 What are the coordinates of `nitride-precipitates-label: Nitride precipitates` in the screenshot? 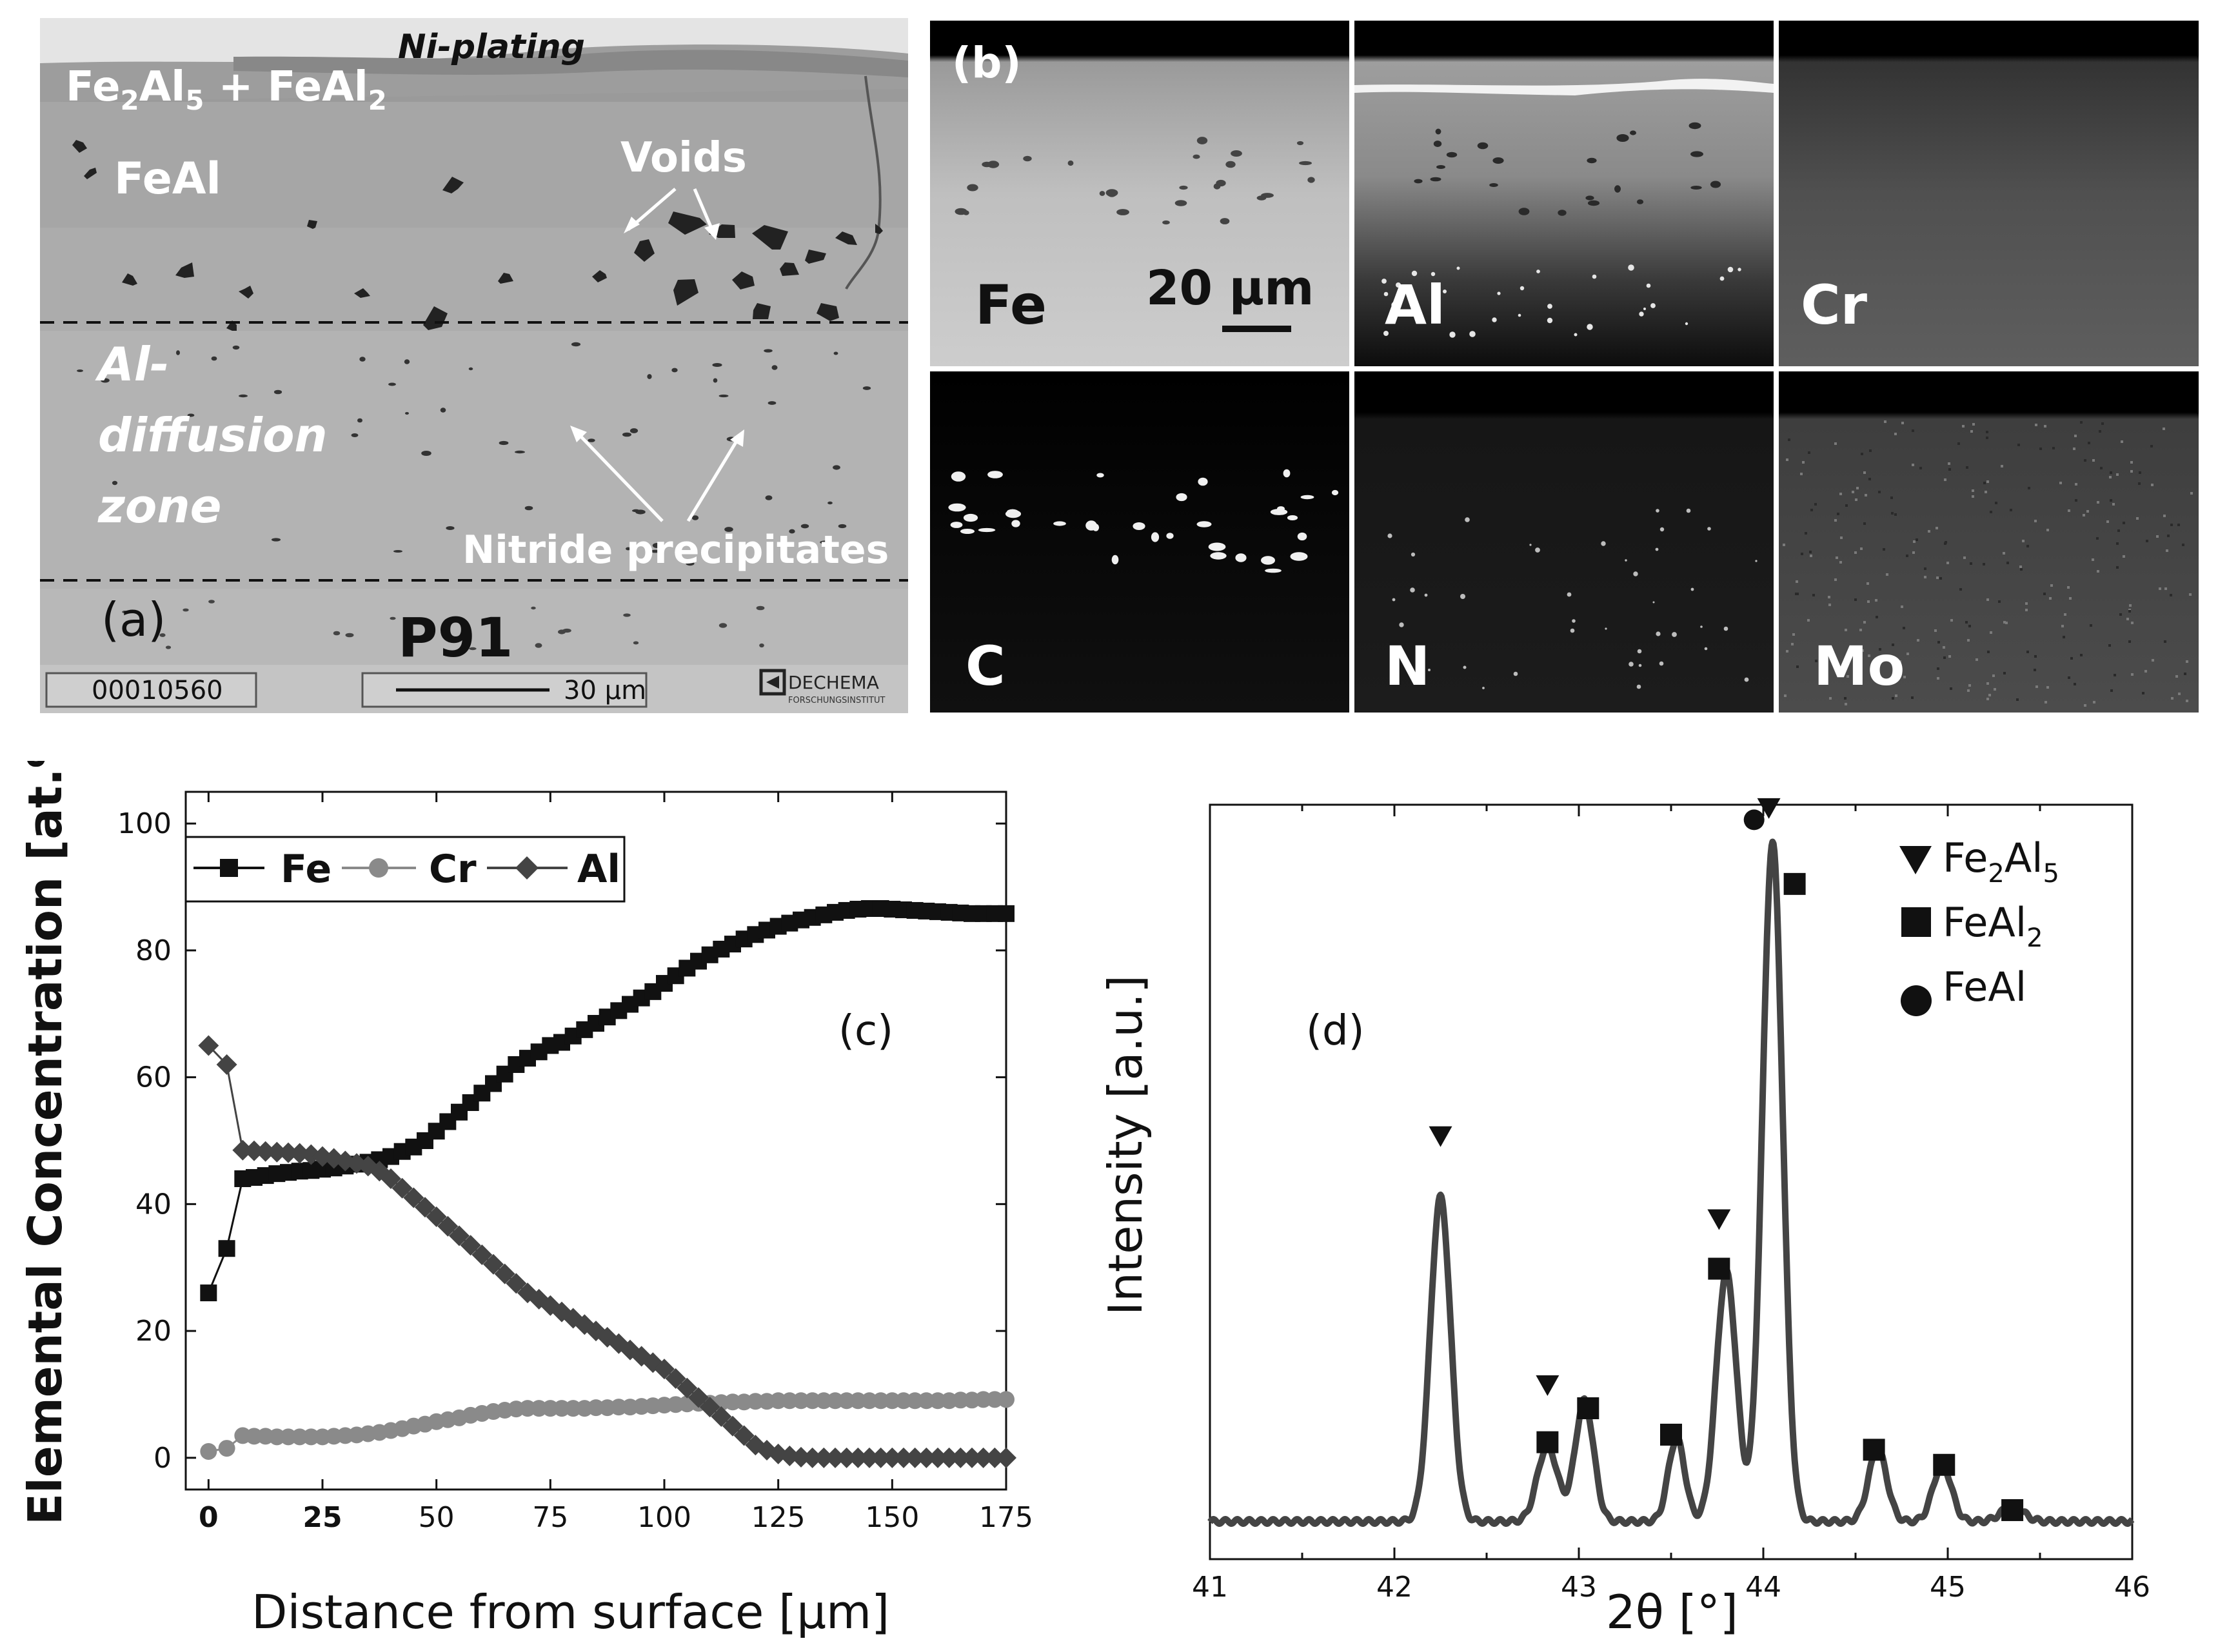 It's located at (676, 550).